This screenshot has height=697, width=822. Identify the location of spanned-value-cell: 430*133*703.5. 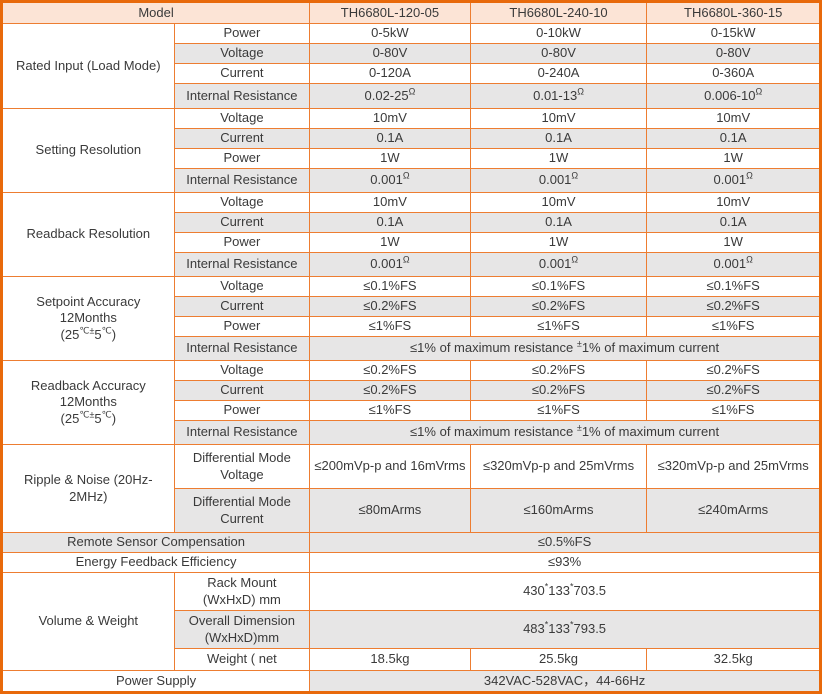
(565, 591).